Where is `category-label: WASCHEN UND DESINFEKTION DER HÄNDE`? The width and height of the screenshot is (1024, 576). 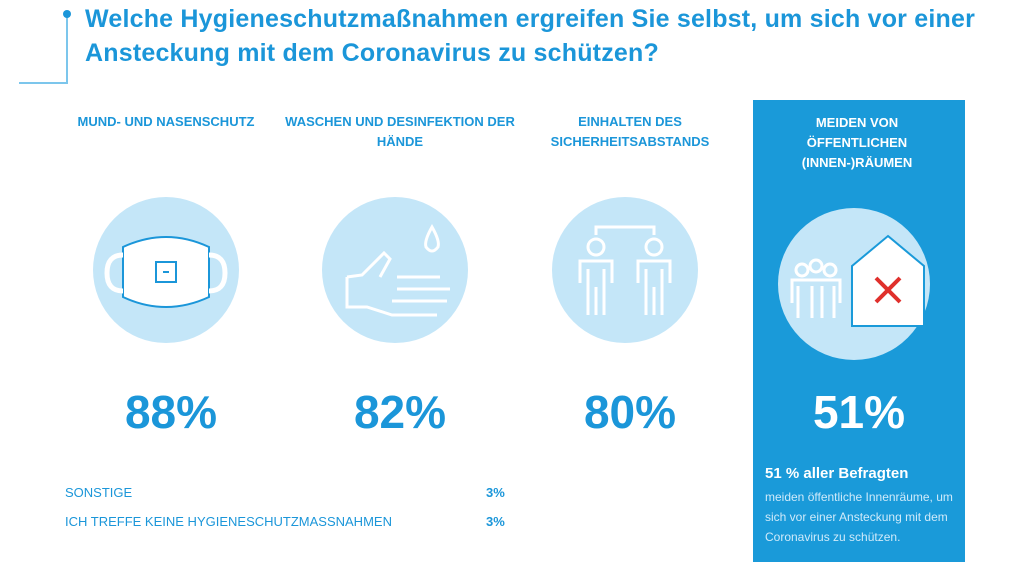
category-label: WASCHEN UND DESINFEKTION DER HÄNDE is located at coordinates (400, 131).